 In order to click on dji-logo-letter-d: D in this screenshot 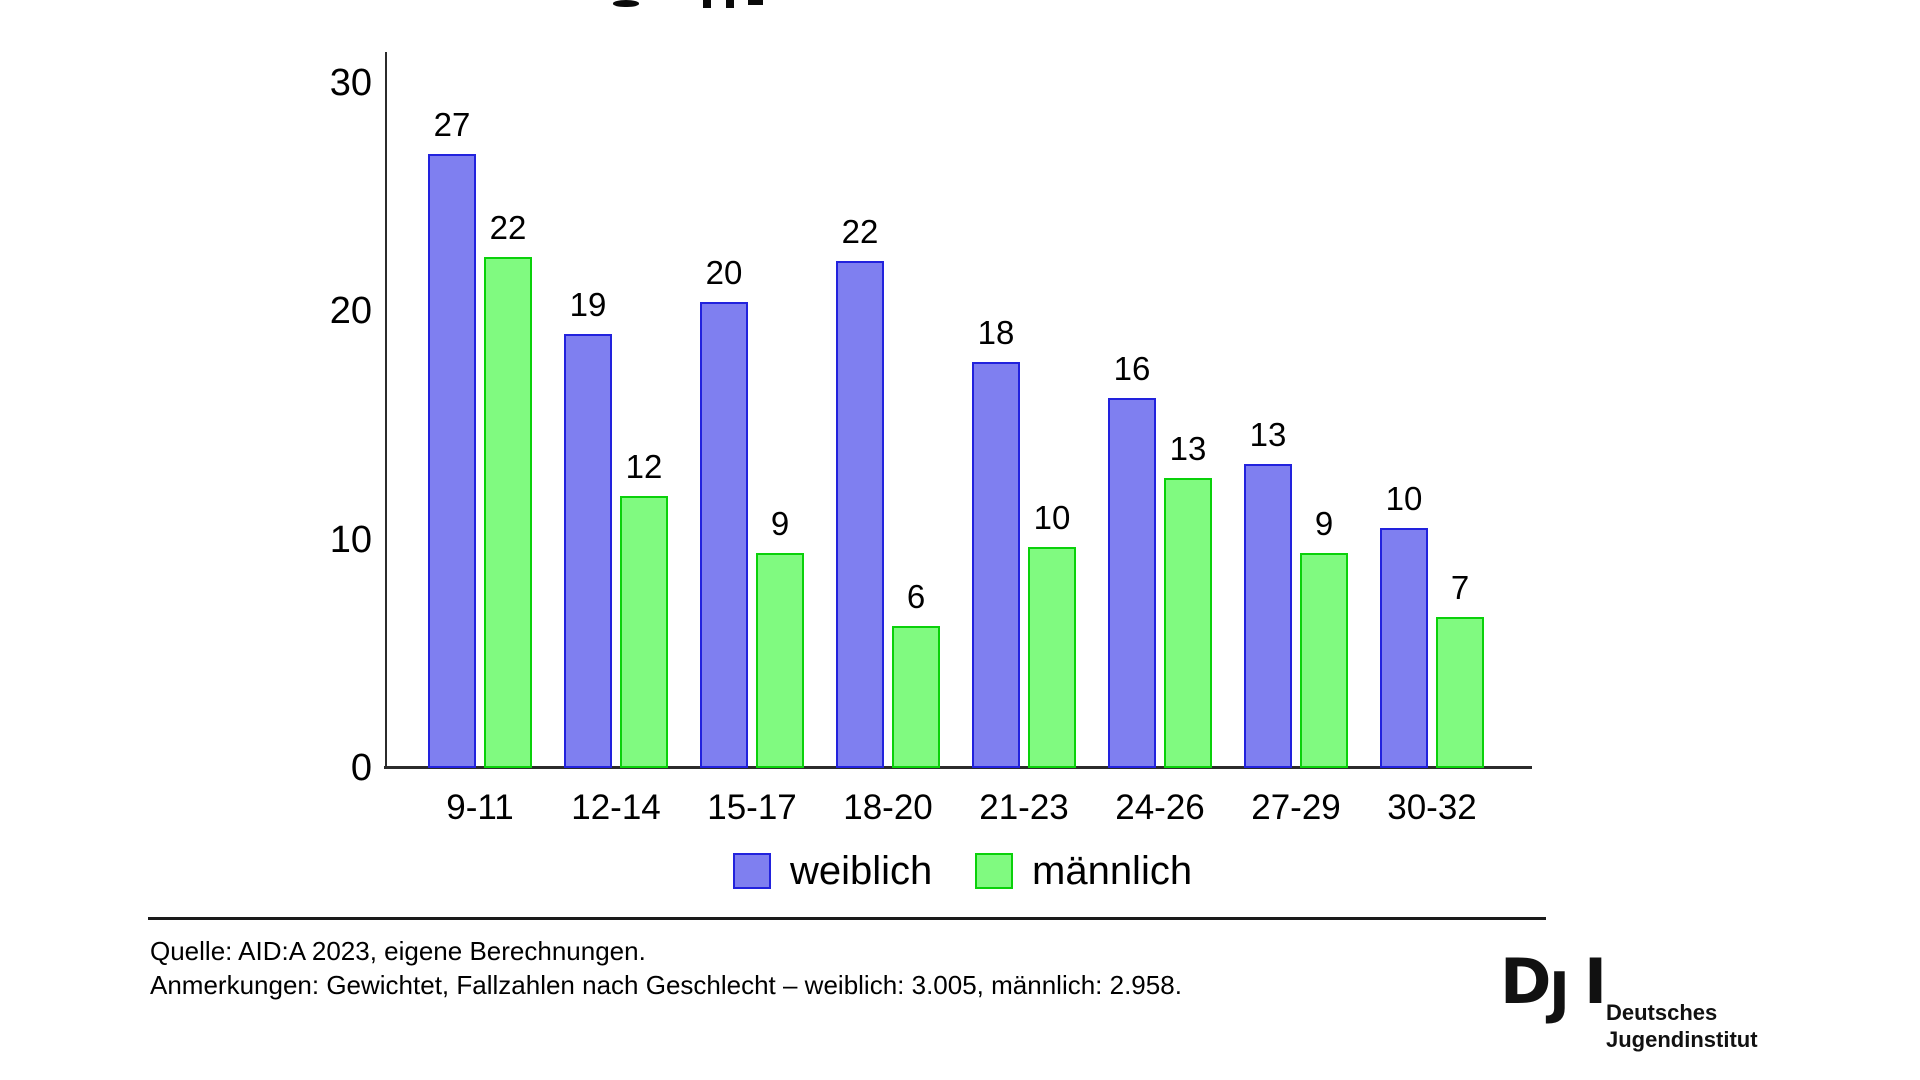, I will do `click(1526, 981)`.